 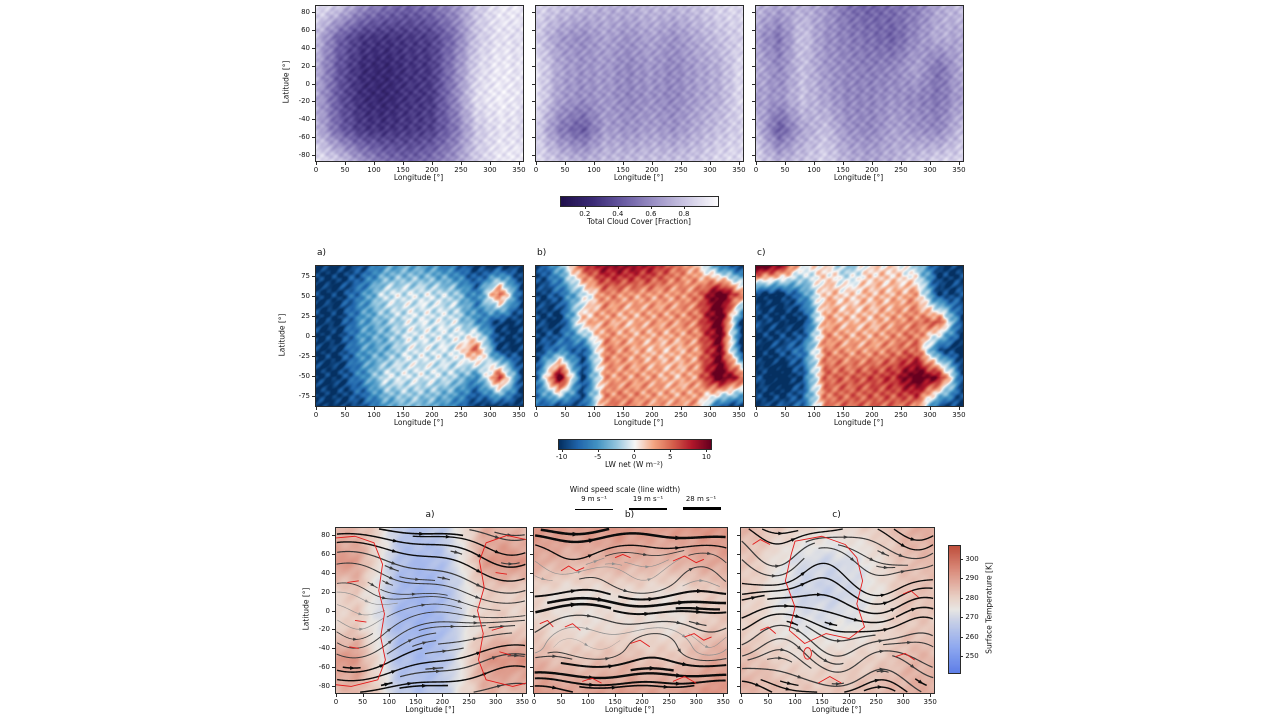 I want to click on x-tick-label: 0, so click(x=534, y=702).